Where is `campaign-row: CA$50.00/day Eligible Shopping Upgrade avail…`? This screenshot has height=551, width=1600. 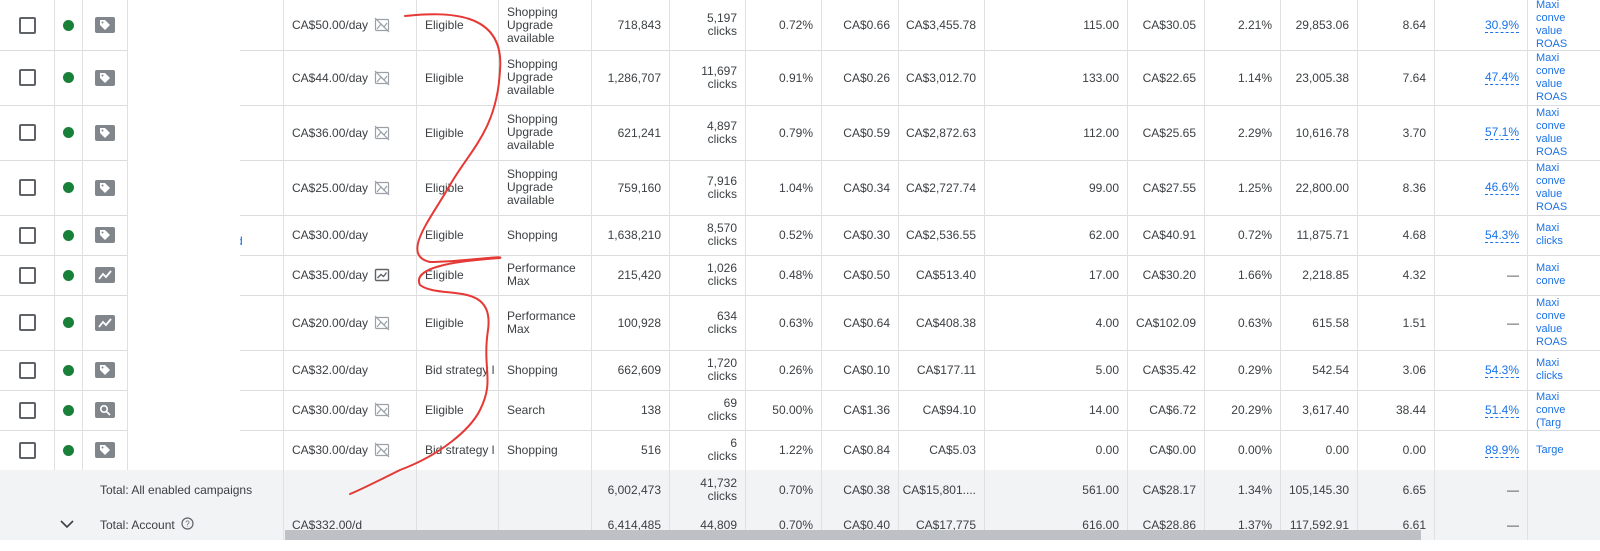
campaign-row: CA$50.00/day Eligible Shopping Upgrade avail… is located at coordinates (800, 25).